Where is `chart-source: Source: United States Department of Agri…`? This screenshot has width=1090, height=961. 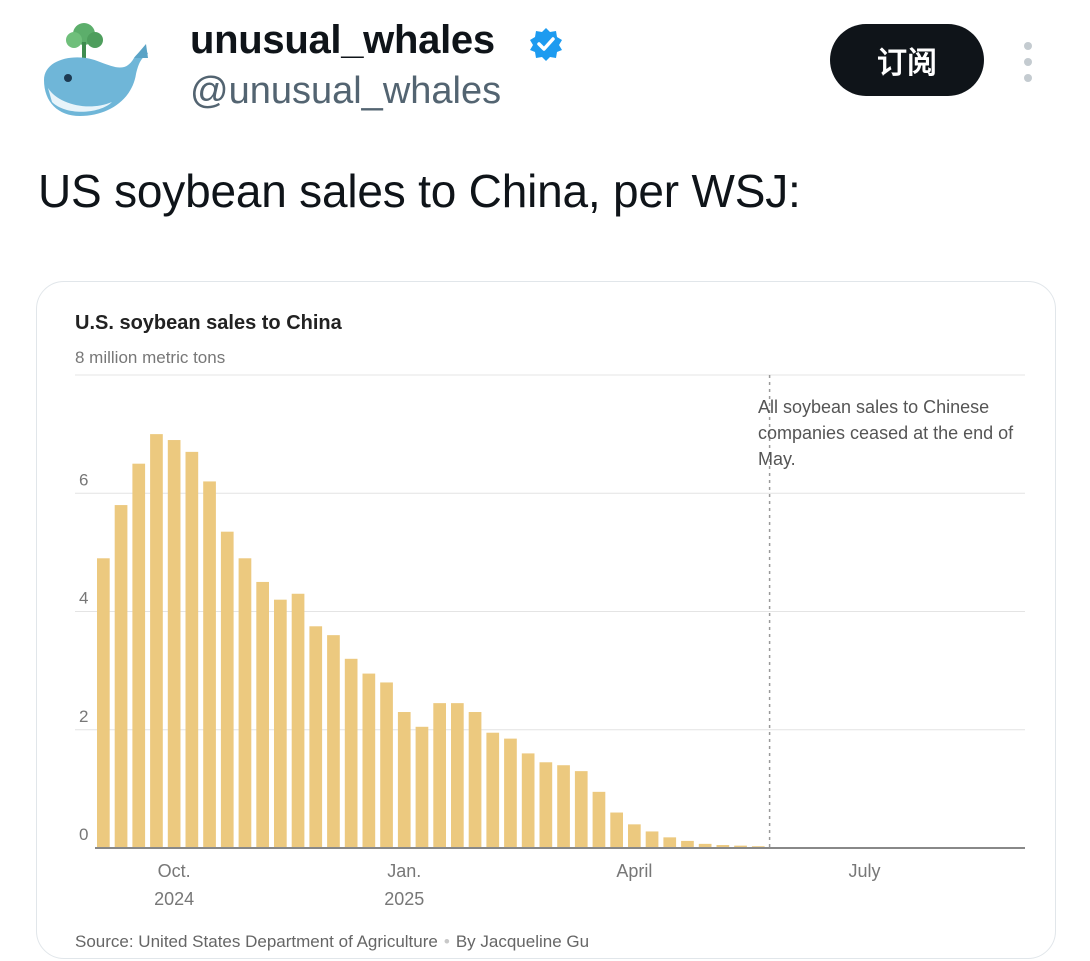 chart-source: Source: United States Department of Agri… is located at coordinates (332, 942).